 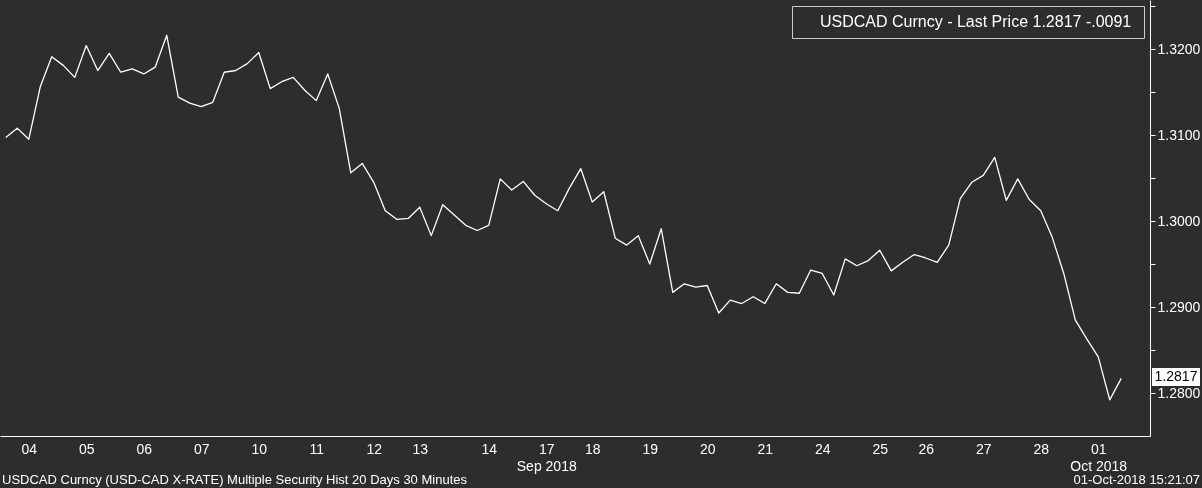 I want to click on x-tick-label: 28, so click(x=1041, y=448).